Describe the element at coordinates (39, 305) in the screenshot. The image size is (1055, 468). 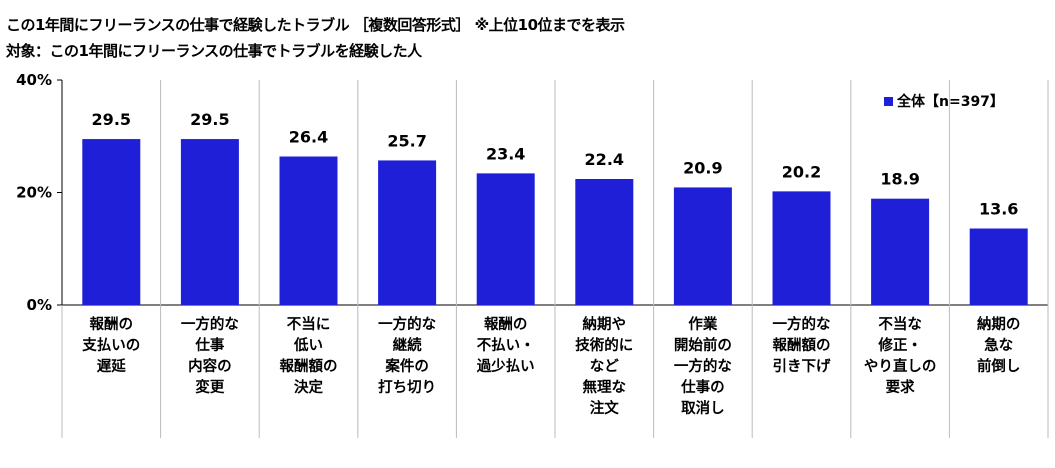
I see `y-tick-label: 0%` at that location.